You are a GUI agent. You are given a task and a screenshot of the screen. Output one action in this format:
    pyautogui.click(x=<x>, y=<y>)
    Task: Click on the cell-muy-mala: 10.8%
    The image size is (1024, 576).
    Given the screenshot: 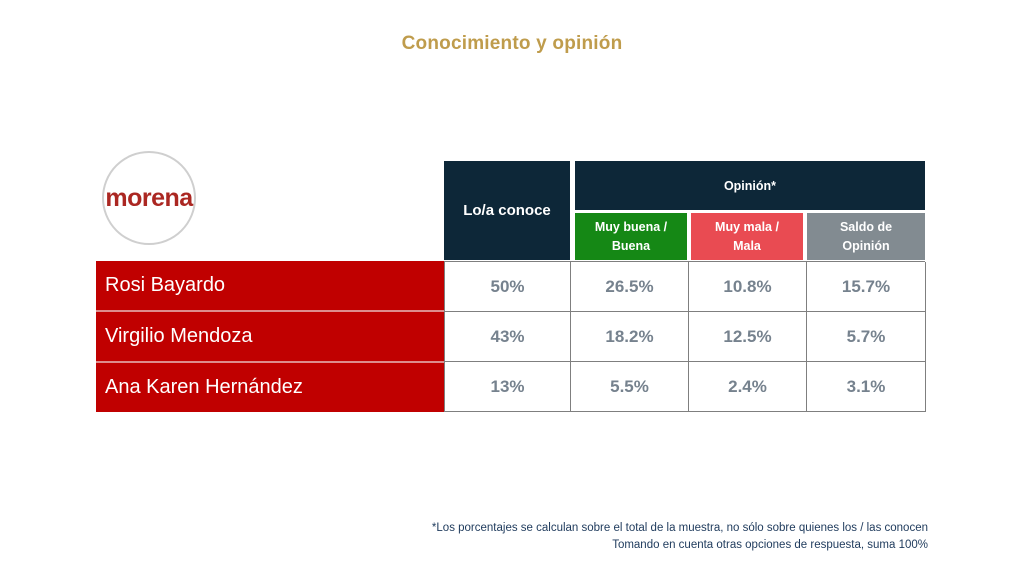 What is the action you would take?
    pyautogui.click(x=748, y=287)
    